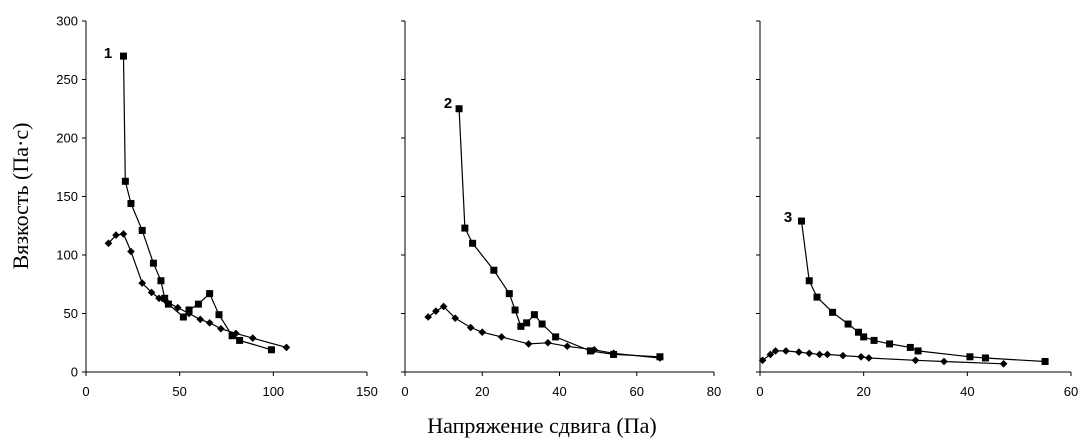 The height and width of the screenshot is (440, 1085). I want to click on panel-label: 3, so click(788, 217).